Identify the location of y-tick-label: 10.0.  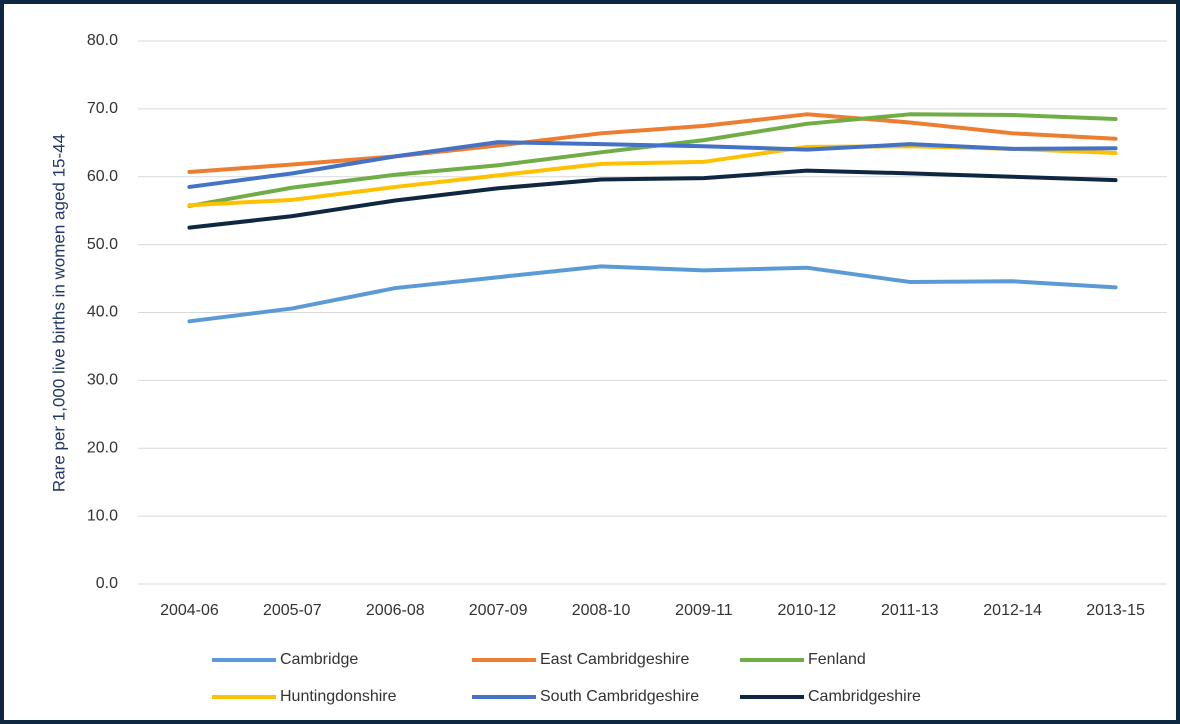
(102, 515).